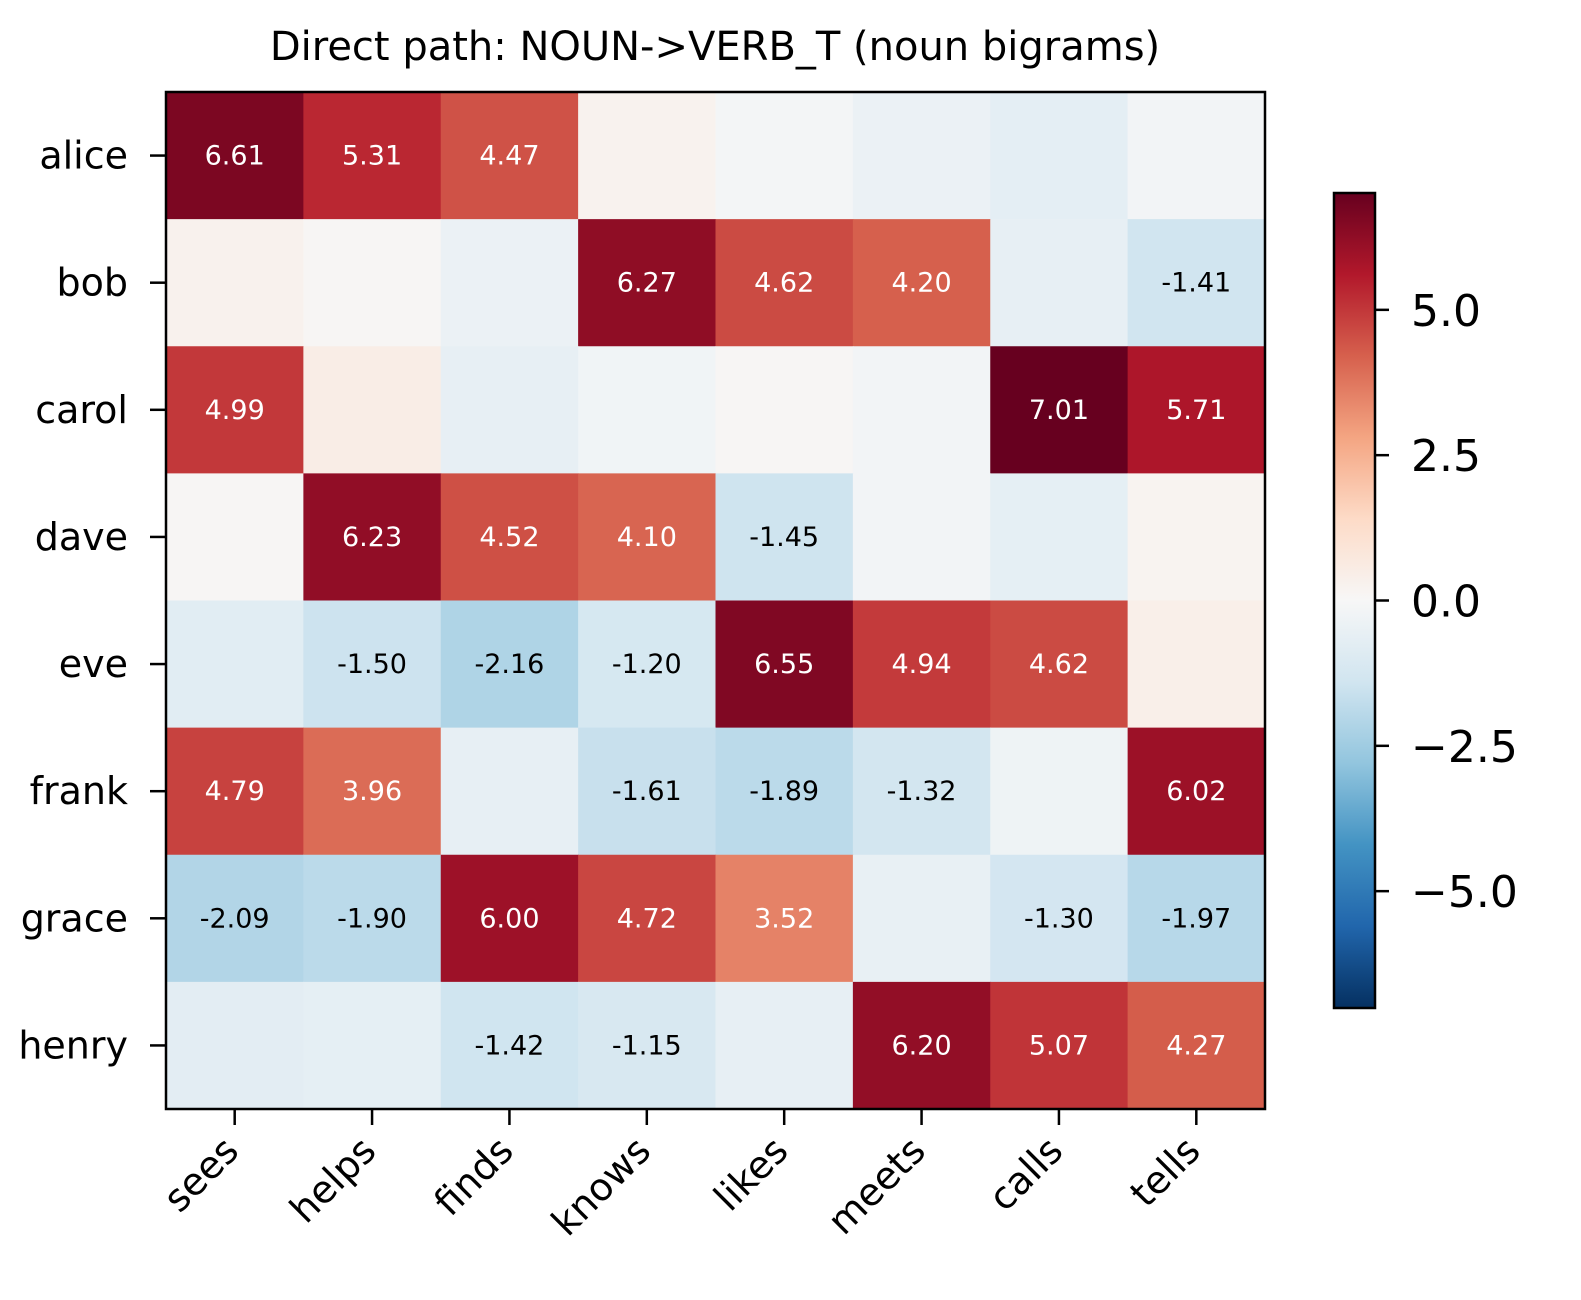 This screenshot has width=1581, height=1300. I want to click on cell-value-label: 5.71, so click(1196, 410).